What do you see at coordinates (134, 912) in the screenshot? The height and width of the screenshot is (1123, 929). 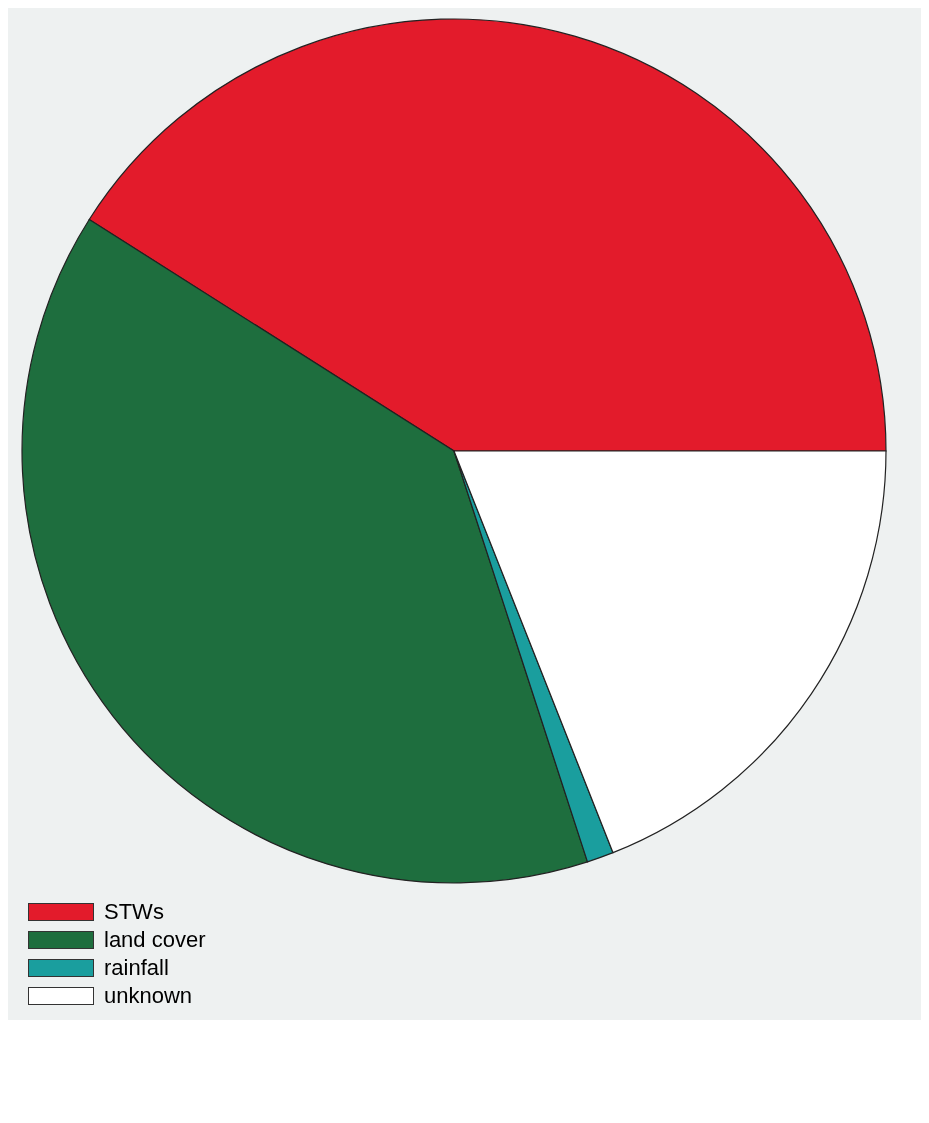 I see `legend-label: STWs` at bounding box center [134, 912].